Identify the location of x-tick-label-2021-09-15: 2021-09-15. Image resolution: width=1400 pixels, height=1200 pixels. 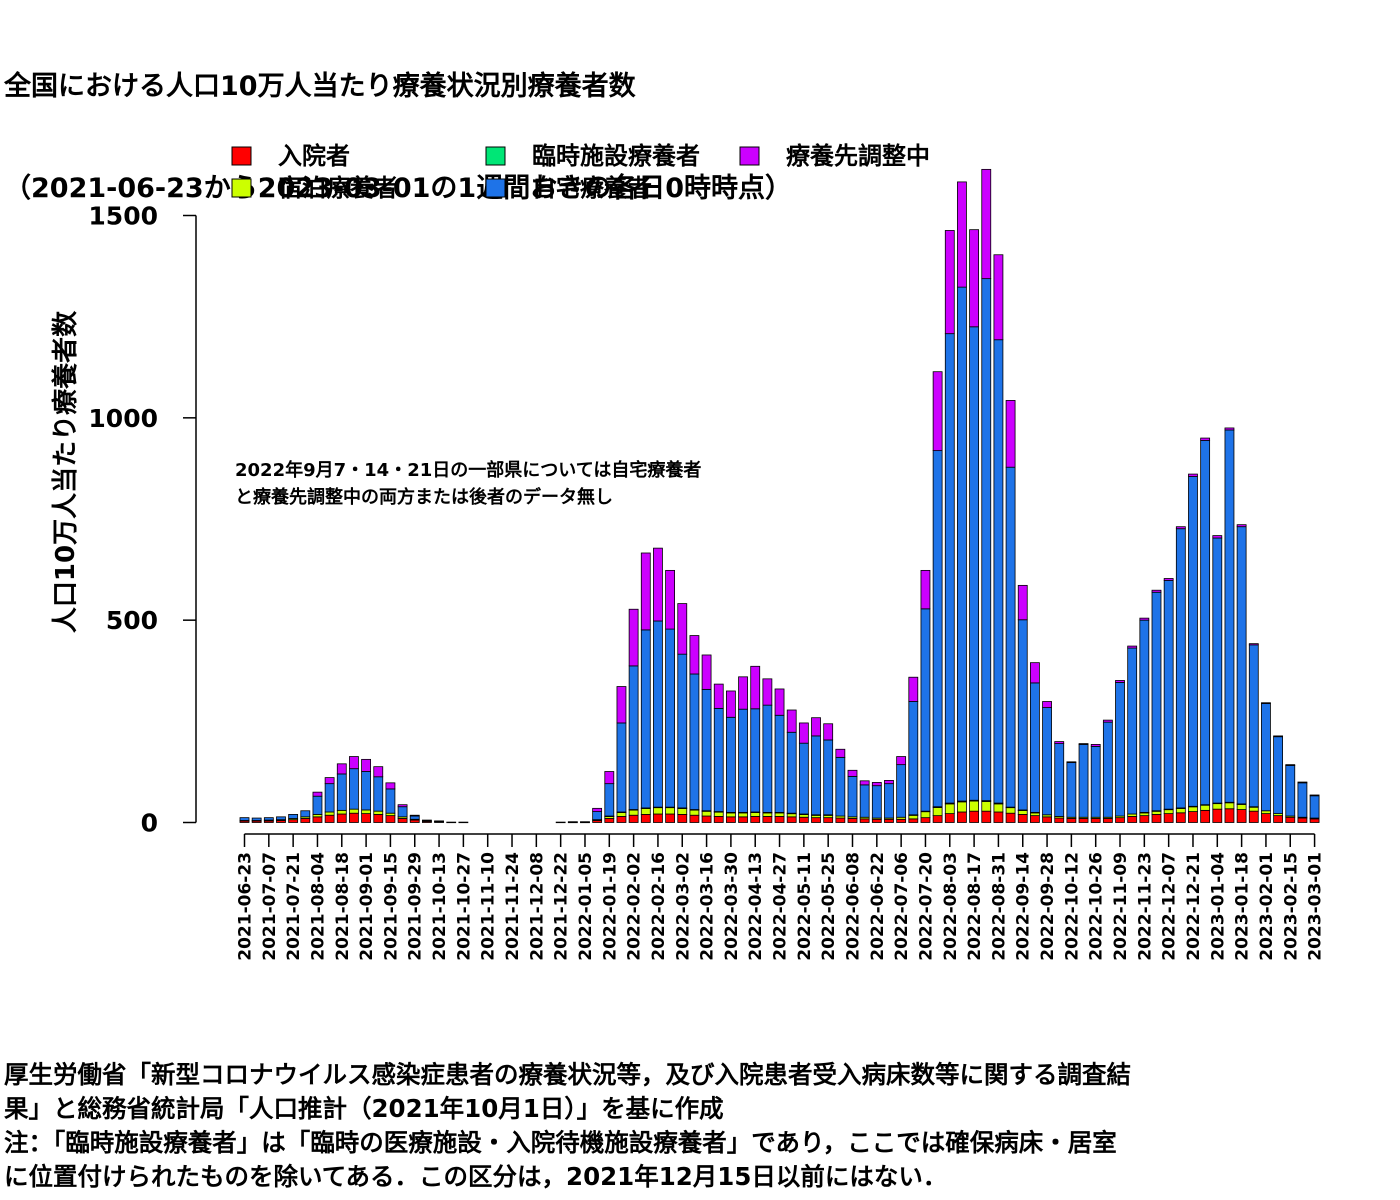
(391, 906).